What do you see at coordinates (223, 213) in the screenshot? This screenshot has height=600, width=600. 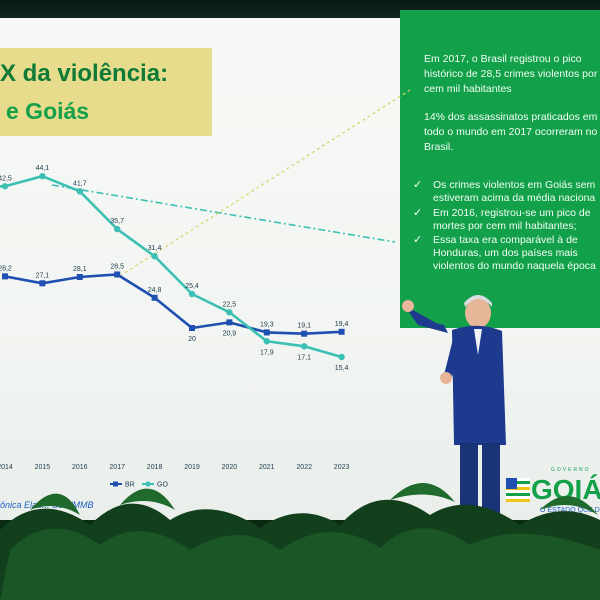 I see `trend-dash-line` at bounding box center [223, 213].